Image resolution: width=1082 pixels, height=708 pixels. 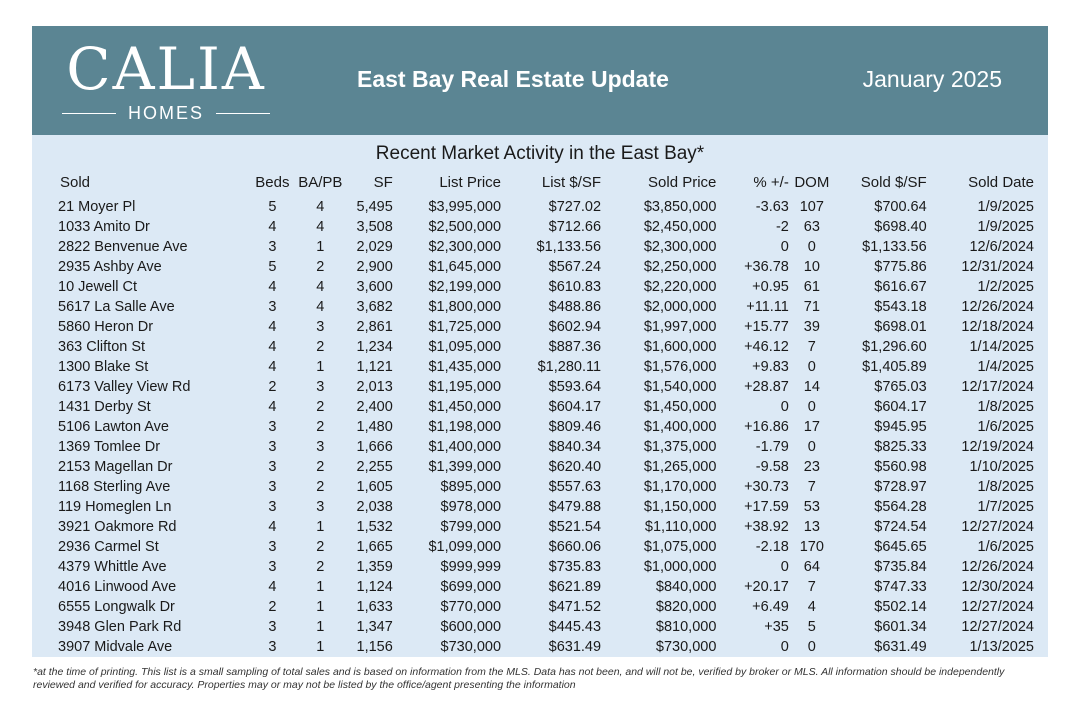 What do you see at coordinates (1005, 287) in the screenshot?
I see `cell-sold-date: 1/2/2025` at bounding box center [1005, 287].